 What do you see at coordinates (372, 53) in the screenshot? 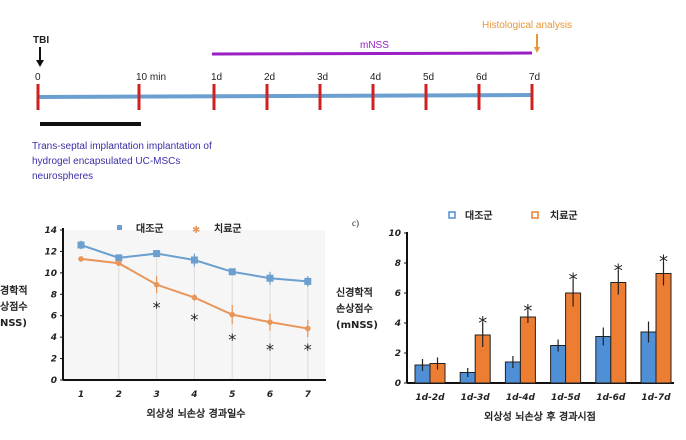
I see `mnss-bar` at bounding box center [372, 53].